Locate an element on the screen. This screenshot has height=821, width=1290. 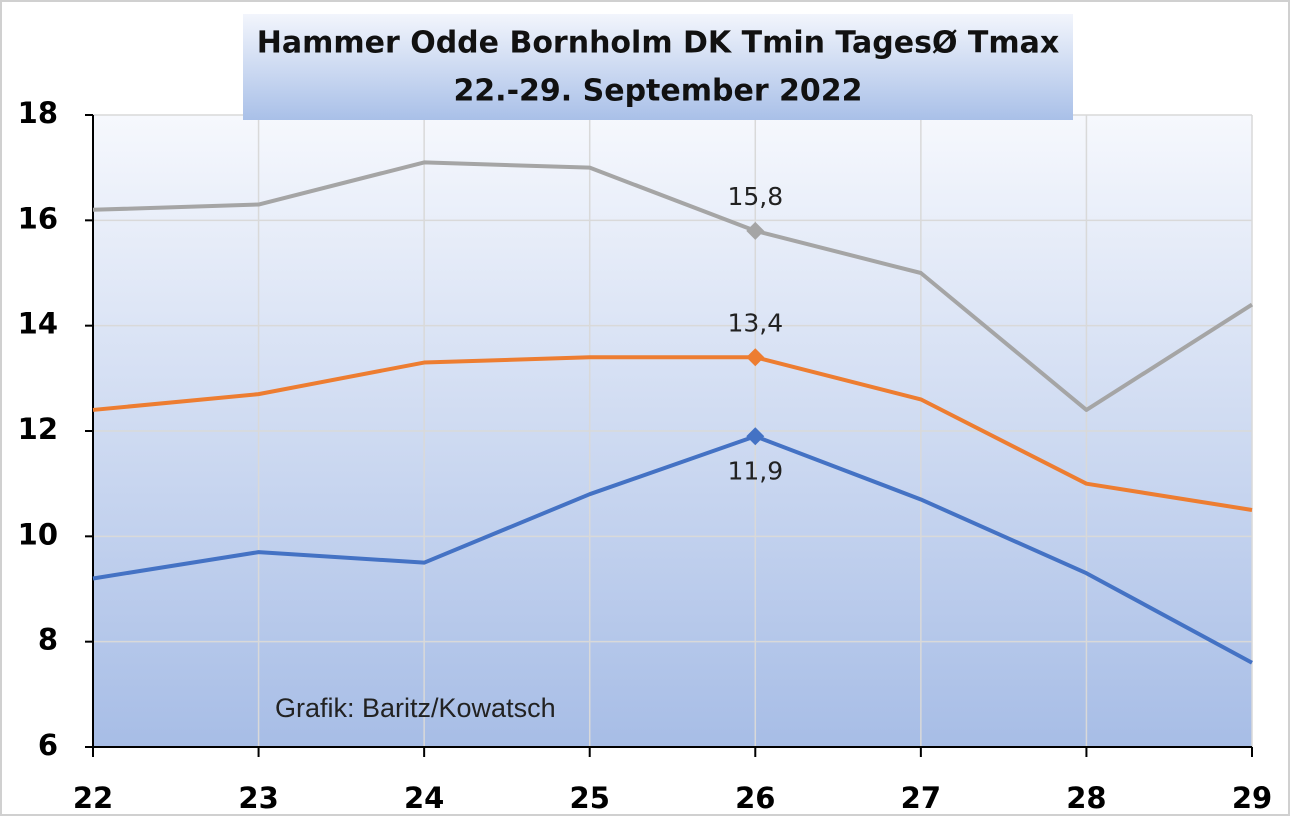
chart-subtitle: 22.-29. September 2022 is located at coordinates (657, 91).